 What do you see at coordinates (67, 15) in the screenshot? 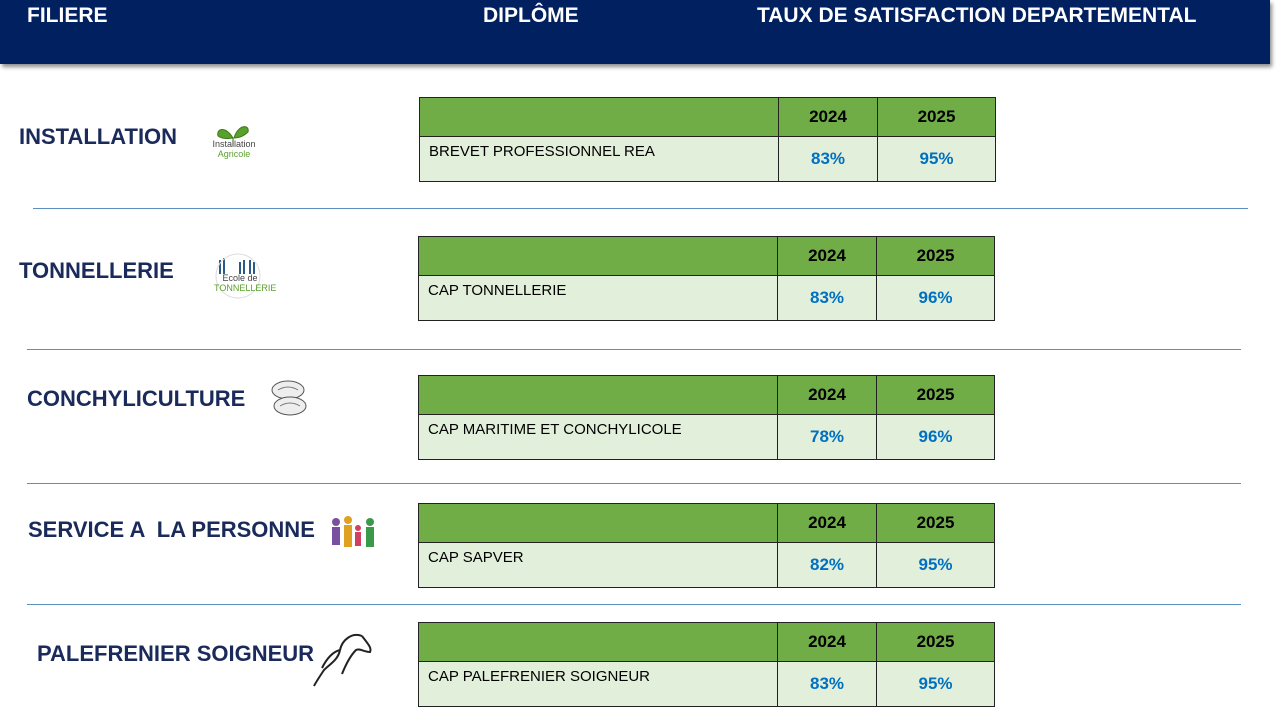
I see `column-title: FILIERE` at bounding box center [67, 15].